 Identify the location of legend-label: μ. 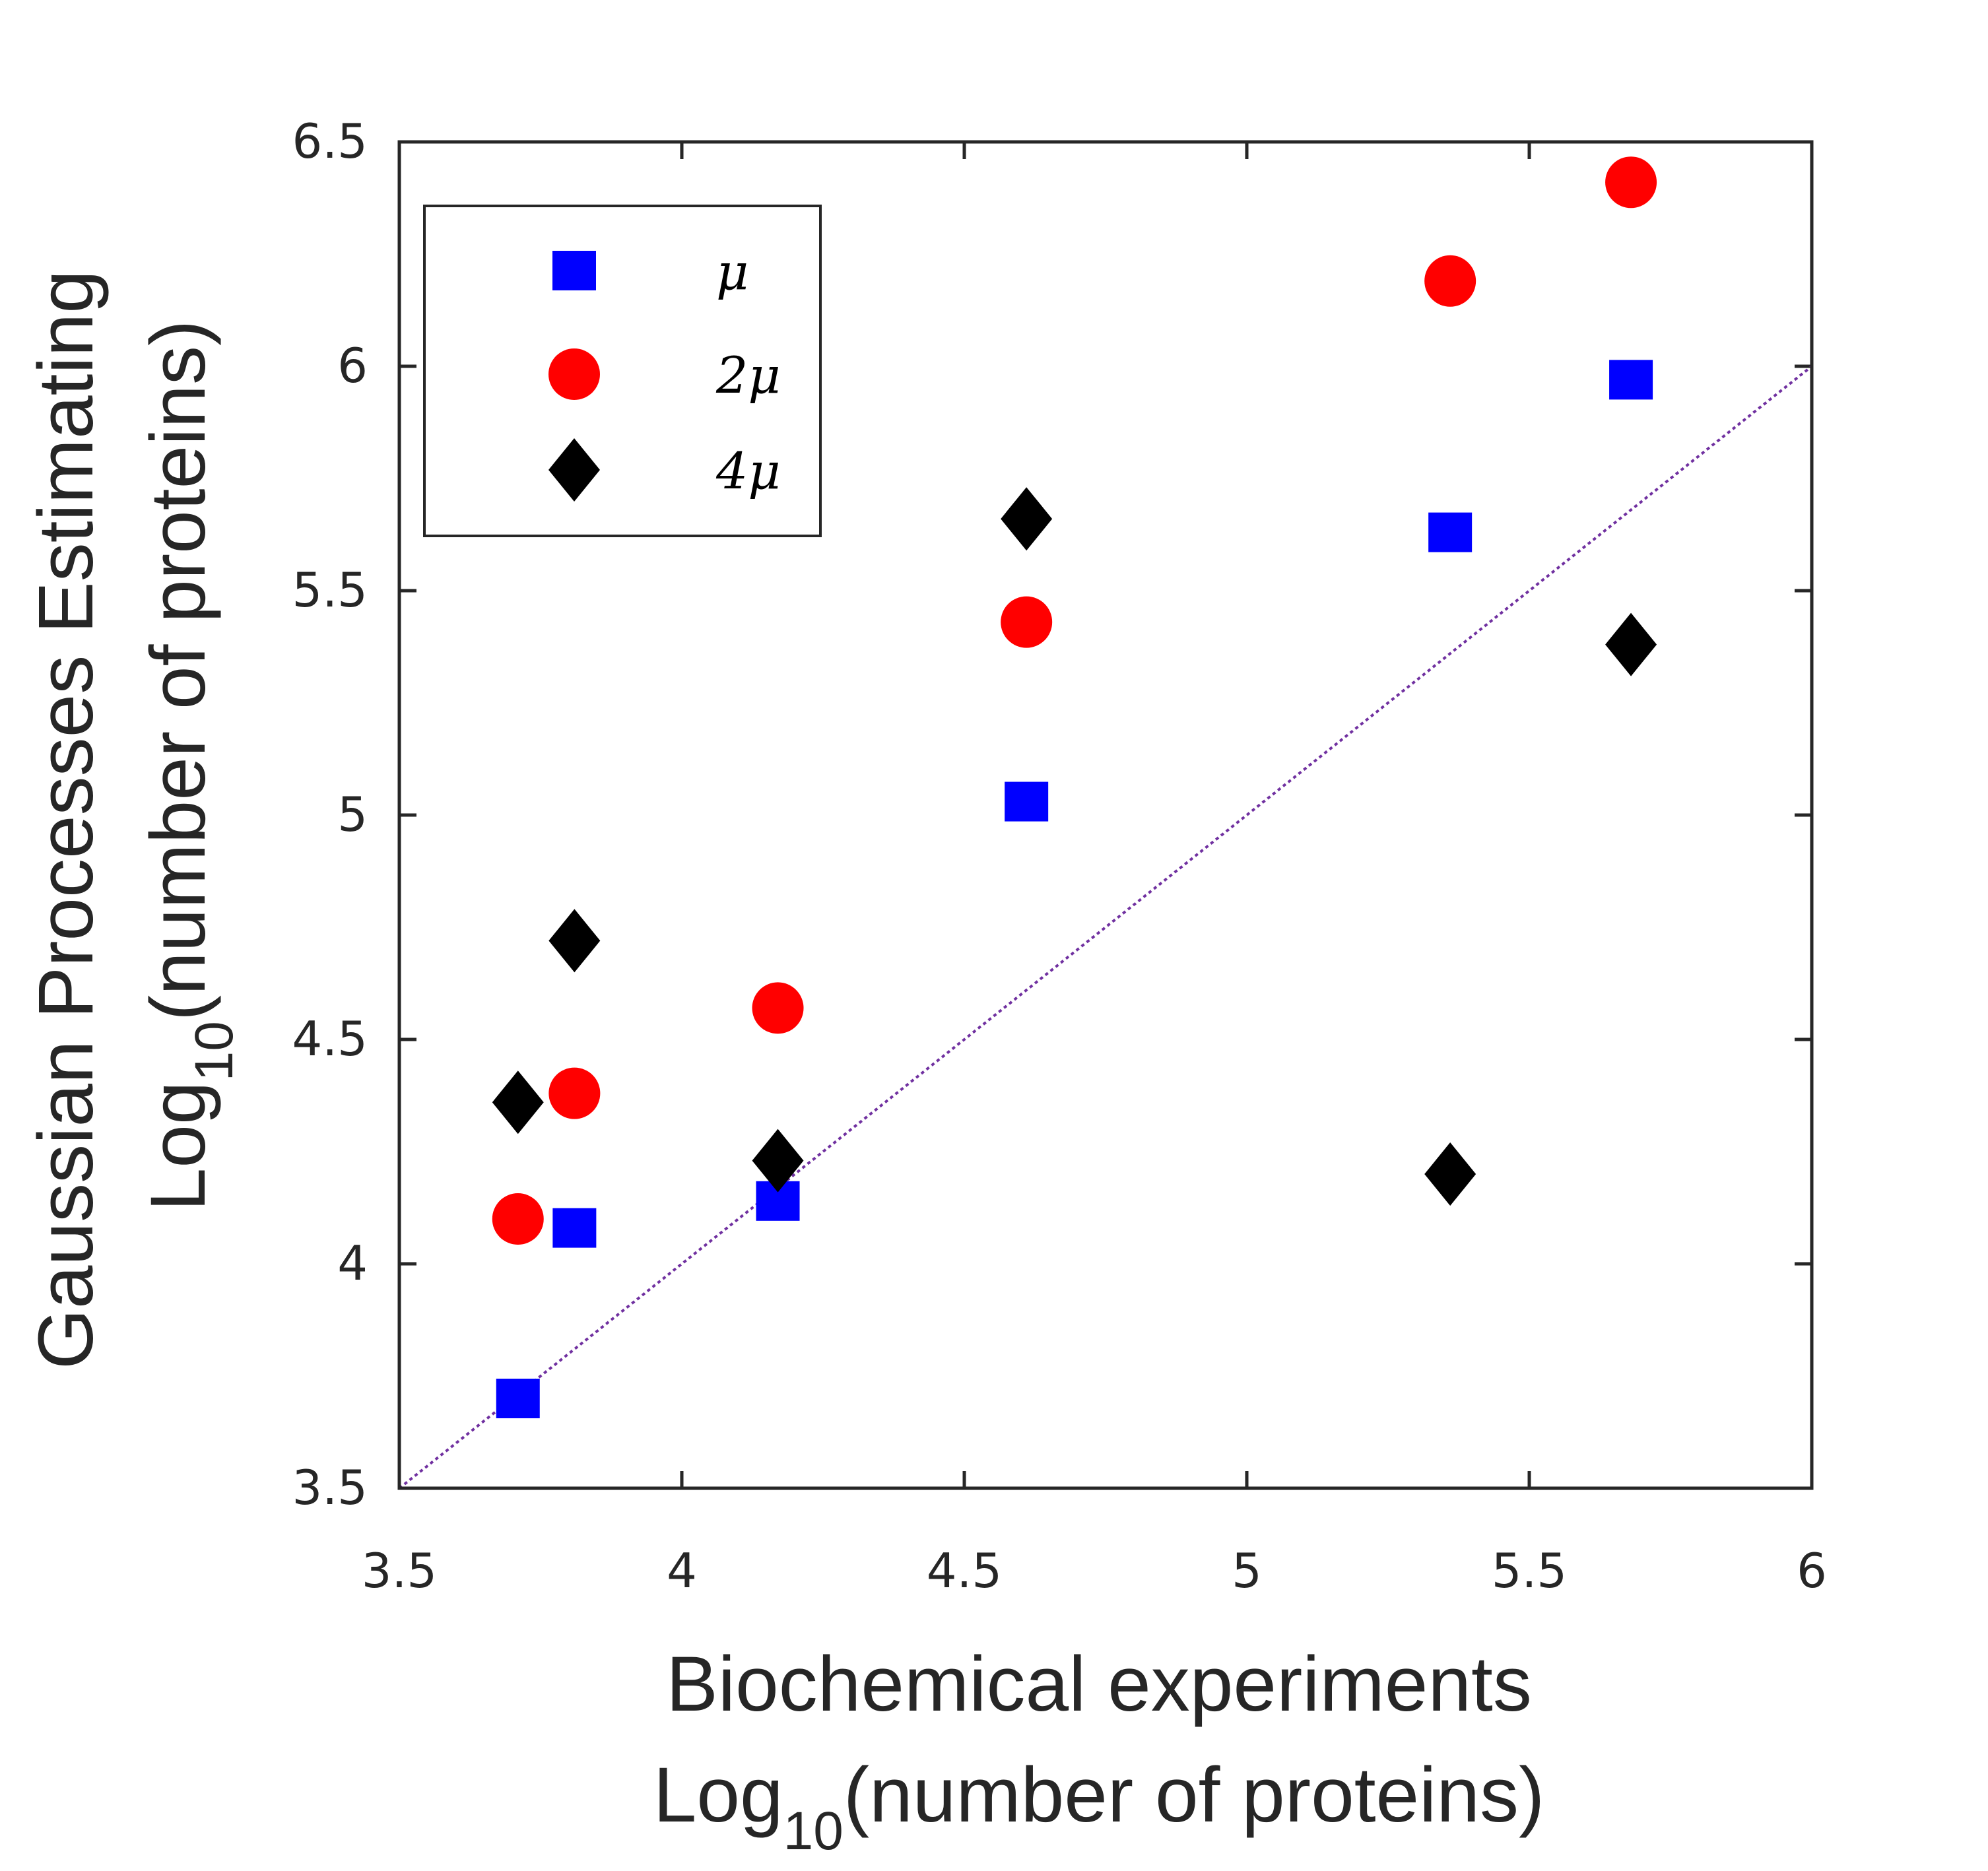
(732, 271).